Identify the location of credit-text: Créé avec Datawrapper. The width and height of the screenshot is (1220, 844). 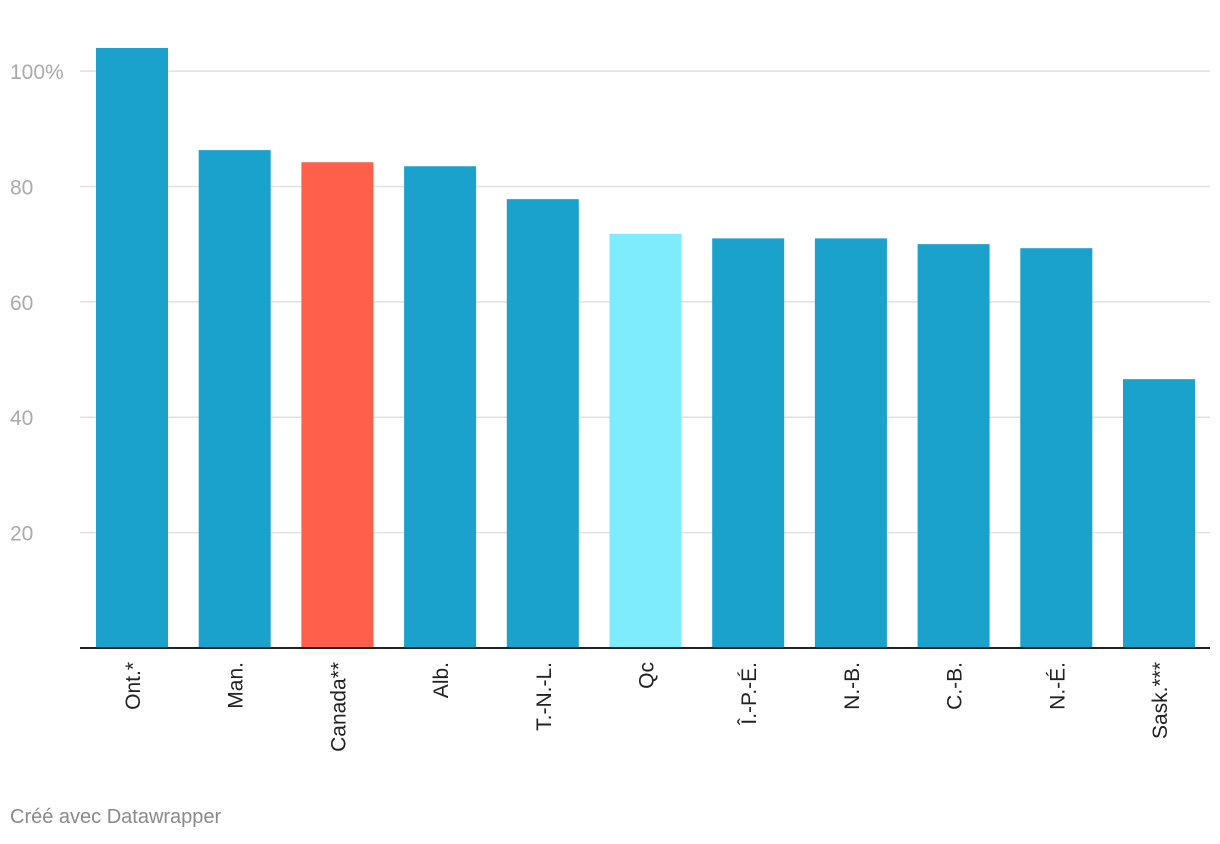
(116, 817).